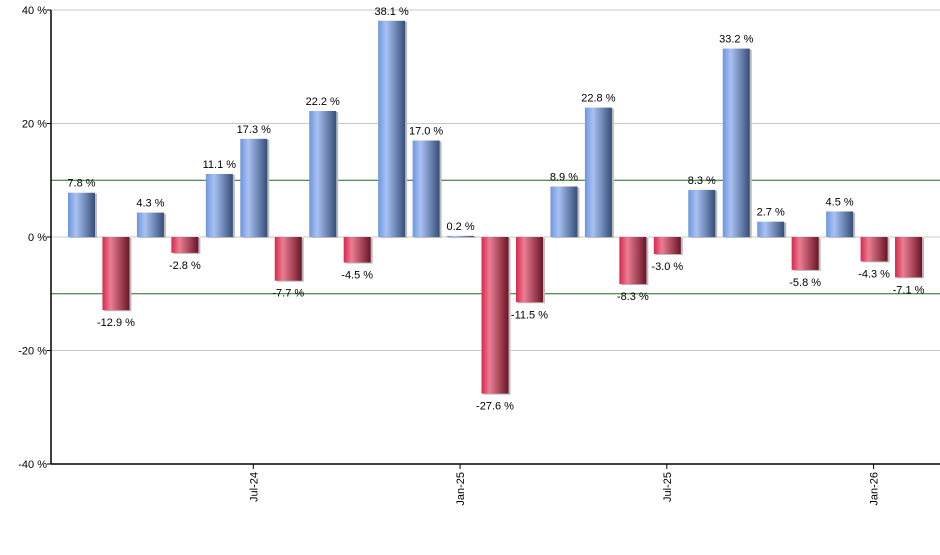  I want to click on data-label: -2.8 %, so click(185, 266).